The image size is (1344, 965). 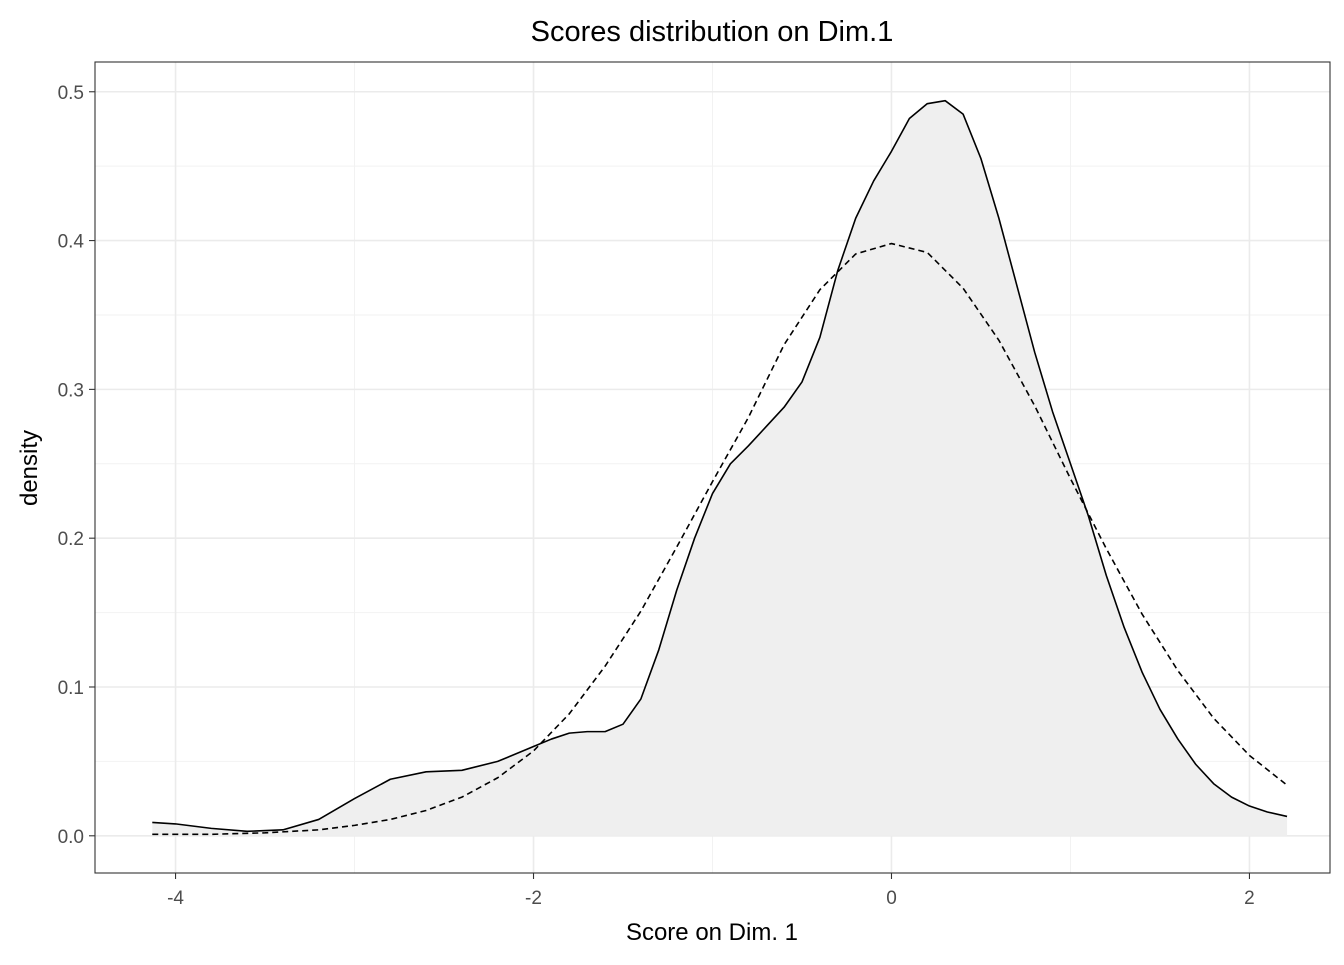 What do you see at coordinates (76, 465) in the screenshot?
I see `y-axis: 0.0 0.1 0.2 0.3 0.4 0.5` at bounding box center [76, 465].